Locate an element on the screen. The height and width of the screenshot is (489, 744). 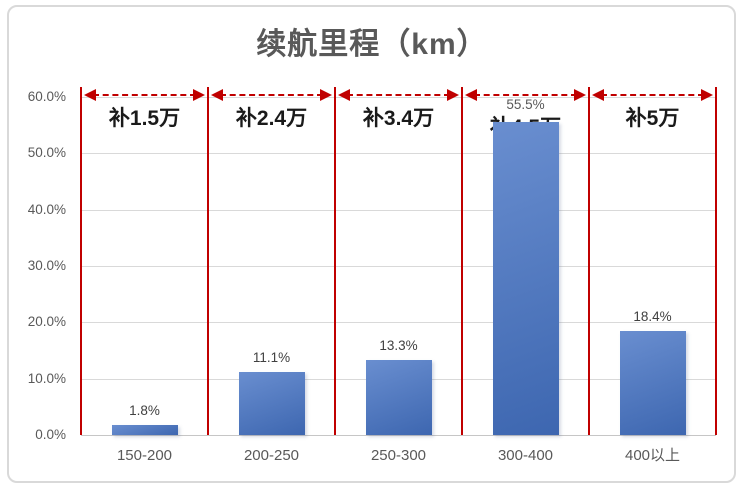
subsidy-label: 补3.4万 is located at coordinates (398, 118).